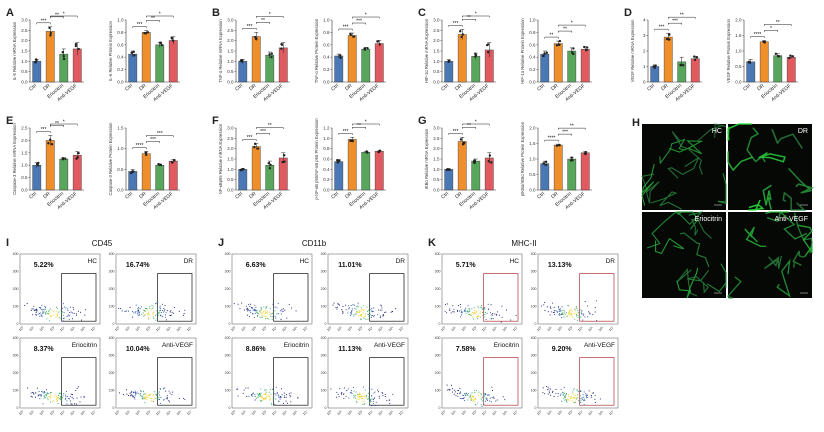 The width and height of the screenshot is (824, 432). I want to click on y-tick-label: 0.8, so click(326, 148).